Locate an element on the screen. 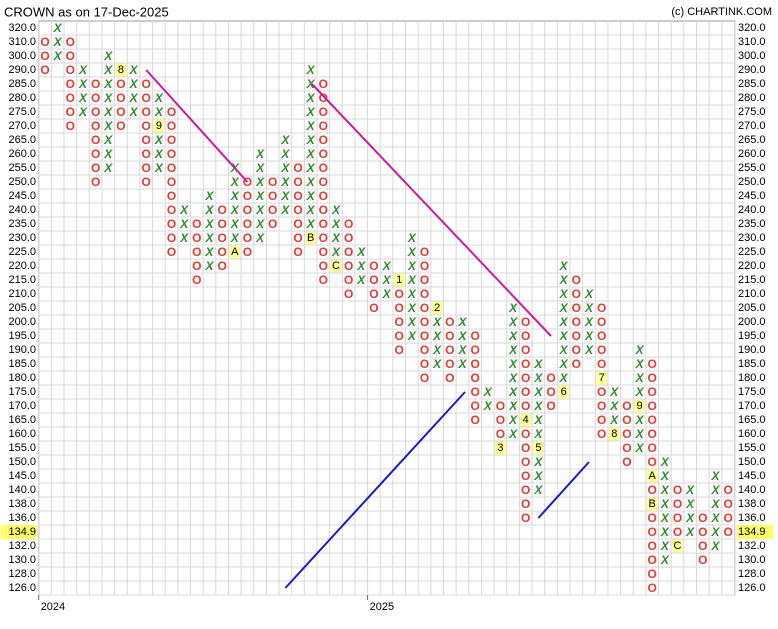 This screenshot has height=629, width=778. y-tick-label-right: 130.0 is located at coordinates (752, 560).